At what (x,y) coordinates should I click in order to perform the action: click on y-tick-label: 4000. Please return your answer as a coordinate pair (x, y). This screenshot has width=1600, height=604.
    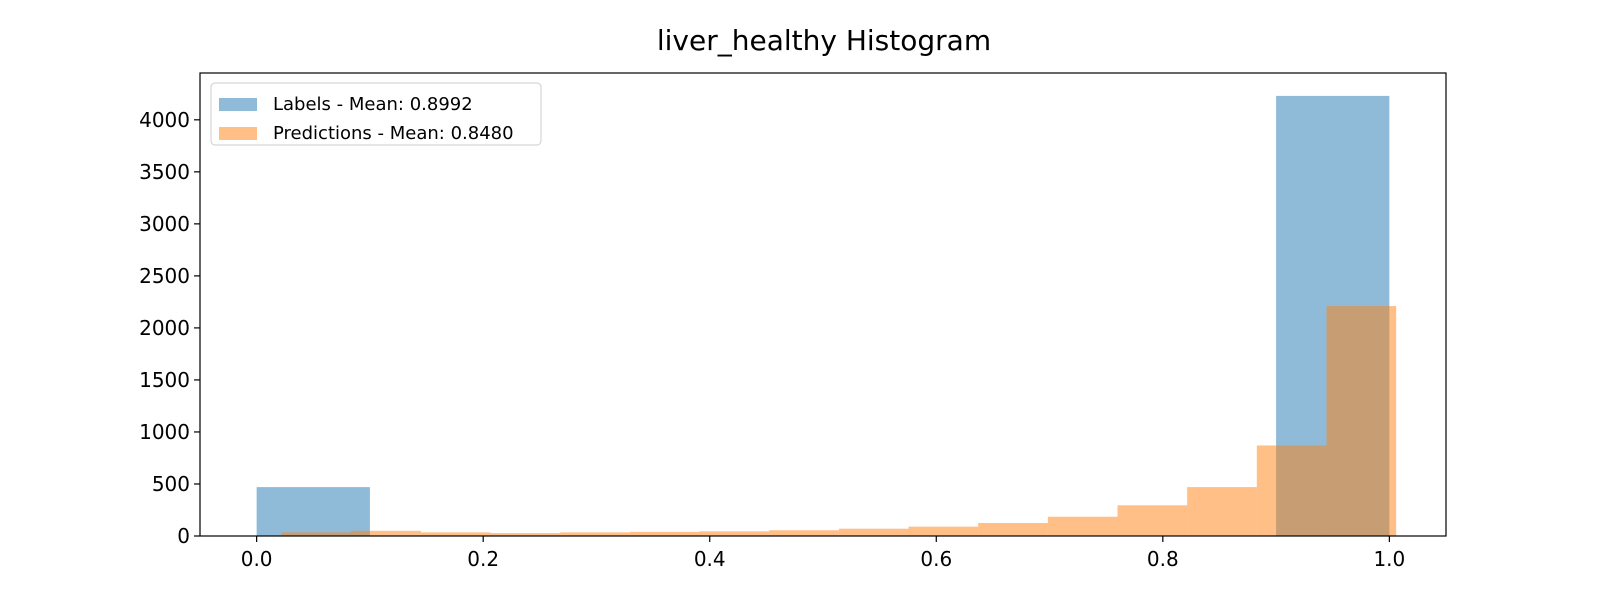
    Looking at the image, I should click on (164, 120).